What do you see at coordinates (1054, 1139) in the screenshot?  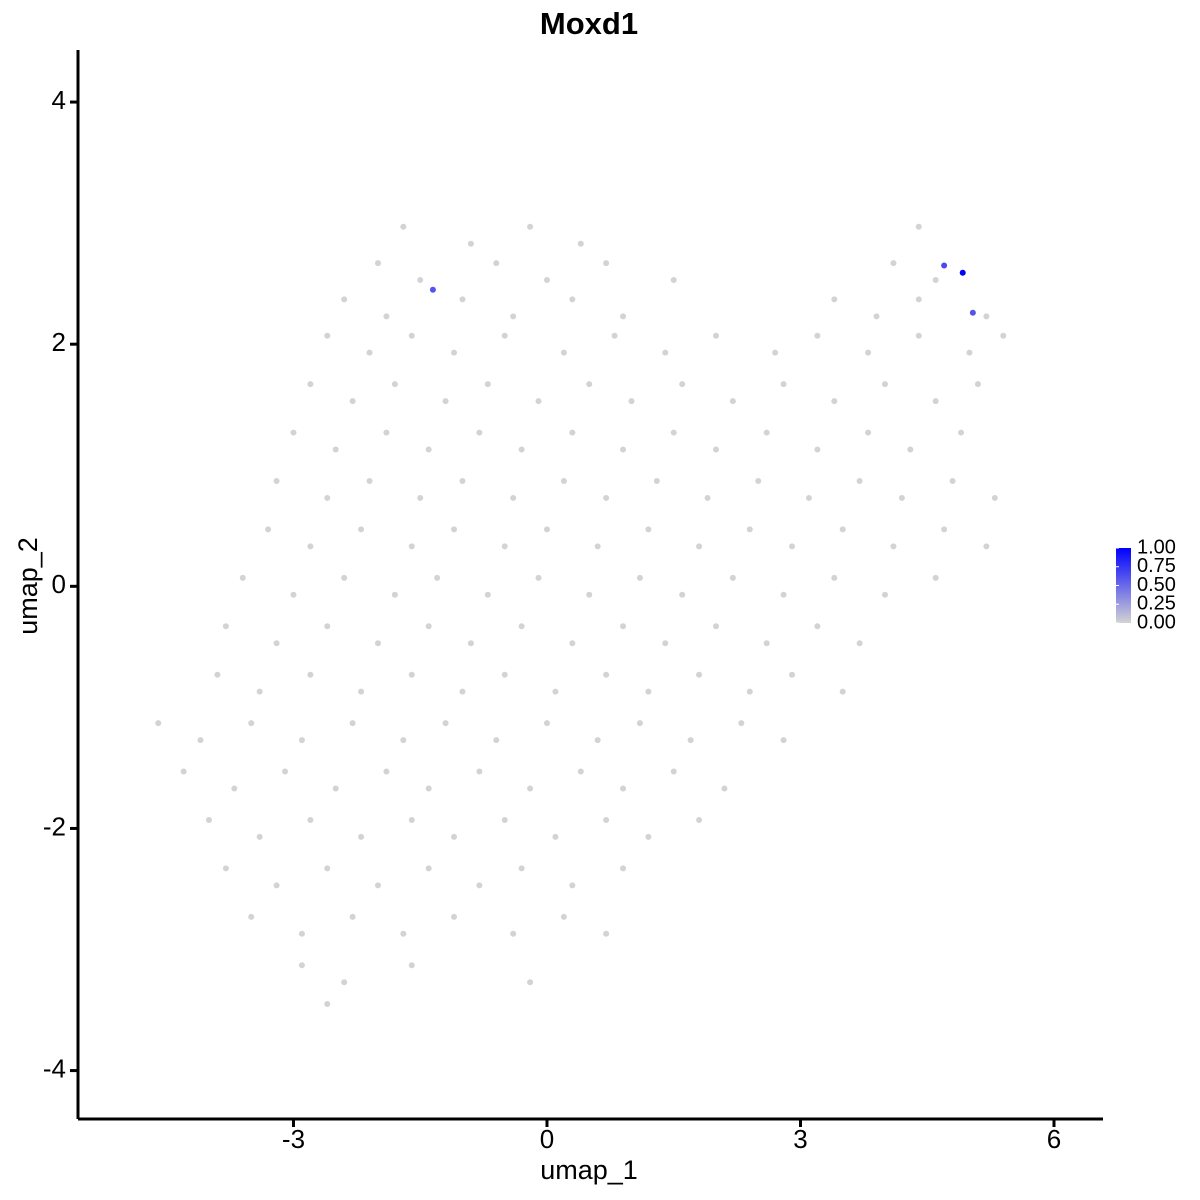 I see `x-tick-label: 6` at bounding box center [1054, 1139].